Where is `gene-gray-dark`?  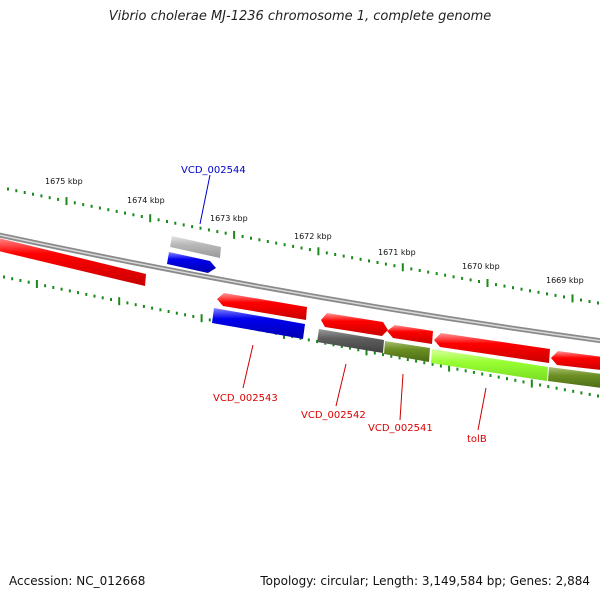
gene-gray-dark is located at coordinates (350, 341).